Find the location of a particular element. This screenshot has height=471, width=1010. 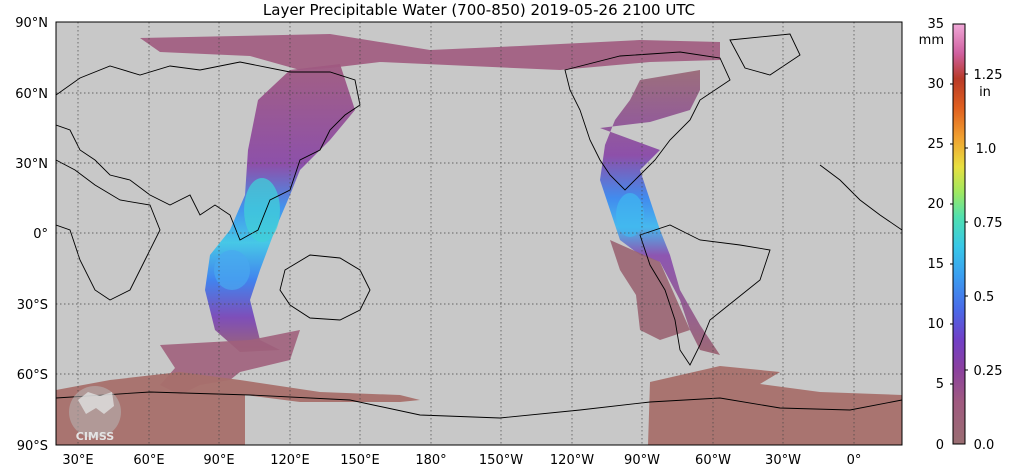

colorbar-mm-ticks: 30 25 20 15 10 5 0 is located at coordinates (935, 265).